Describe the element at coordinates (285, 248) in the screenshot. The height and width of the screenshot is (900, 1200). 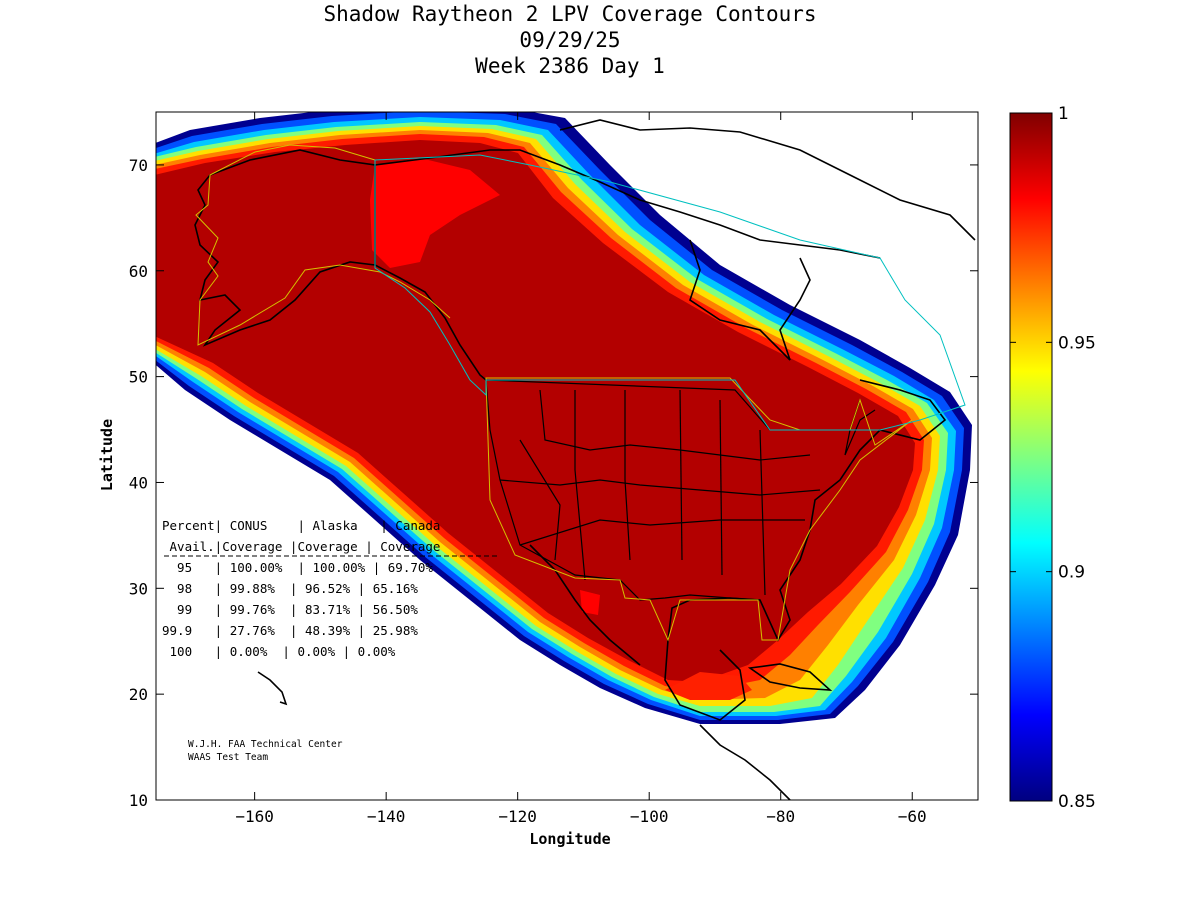
I see `coastline-alaska` at that location.